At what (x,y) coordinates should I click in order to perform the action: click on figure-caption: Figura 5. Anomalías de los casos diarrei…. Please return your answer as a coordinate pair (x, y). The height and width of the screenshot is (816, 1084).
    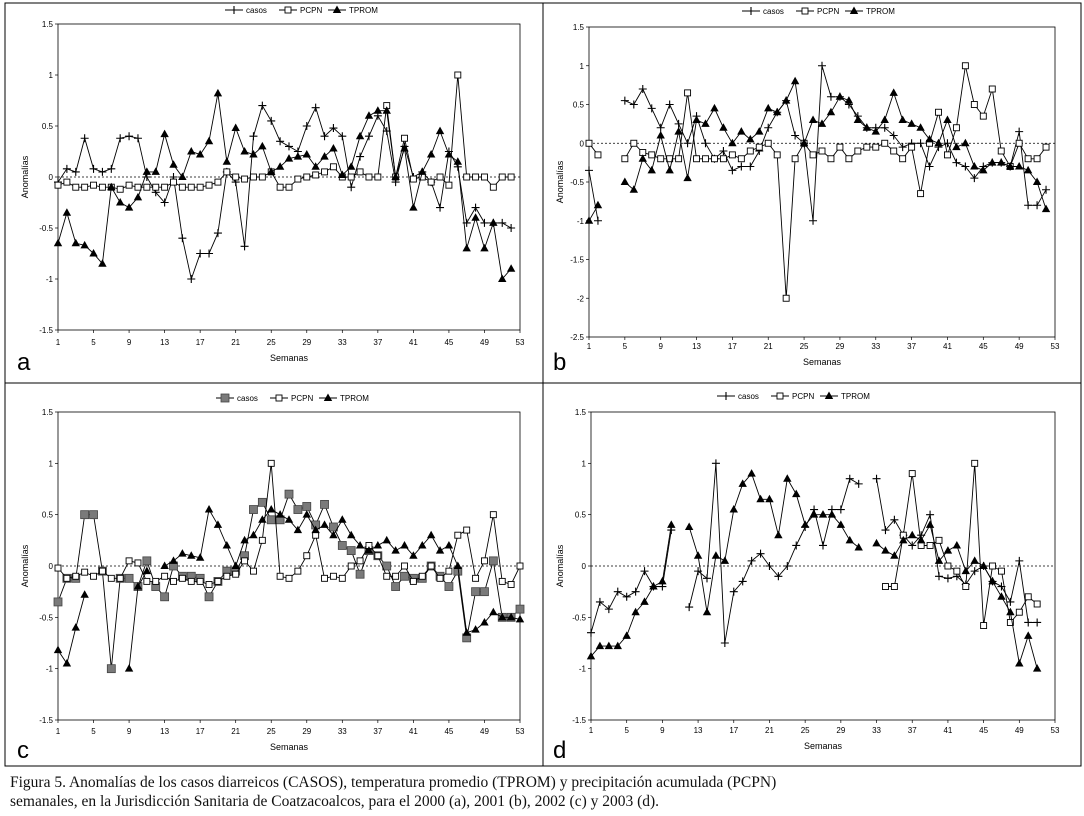
    Looking at the image, I should click on (542, 792).